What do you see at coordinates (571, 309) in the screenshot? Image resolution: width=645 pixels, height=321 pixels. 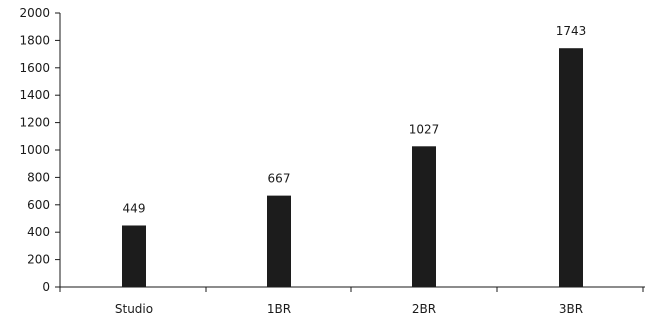 I see `x-category-label: 3BR` at bounding box center [571, 309].